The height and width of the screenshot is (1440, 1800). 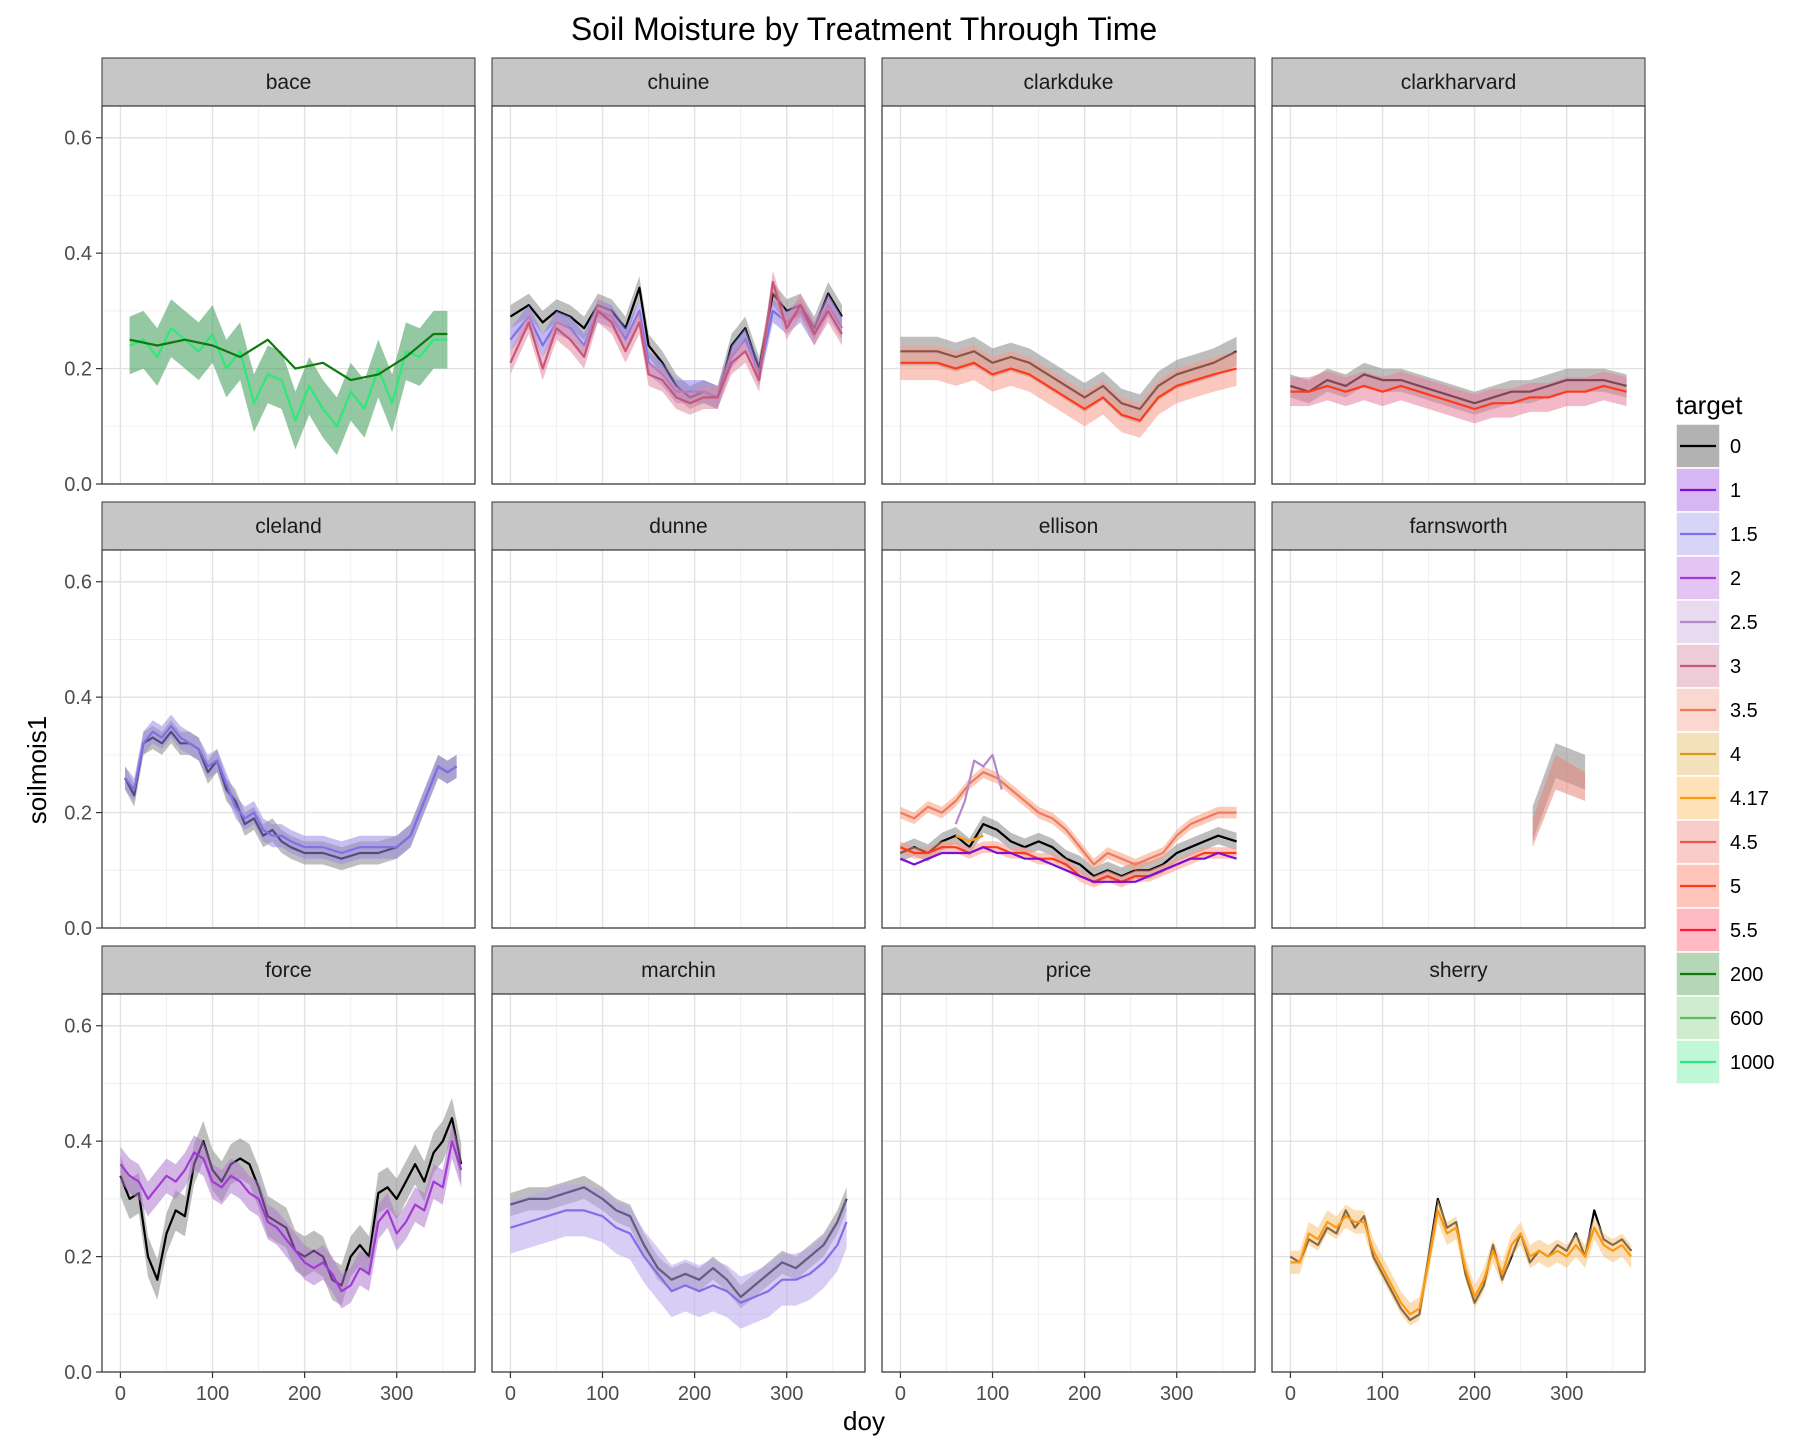 What do you see at coordinates (1744, 535) in the screenshot?
I see `legend-label: 1.5` at bounding box center [1744, 535].